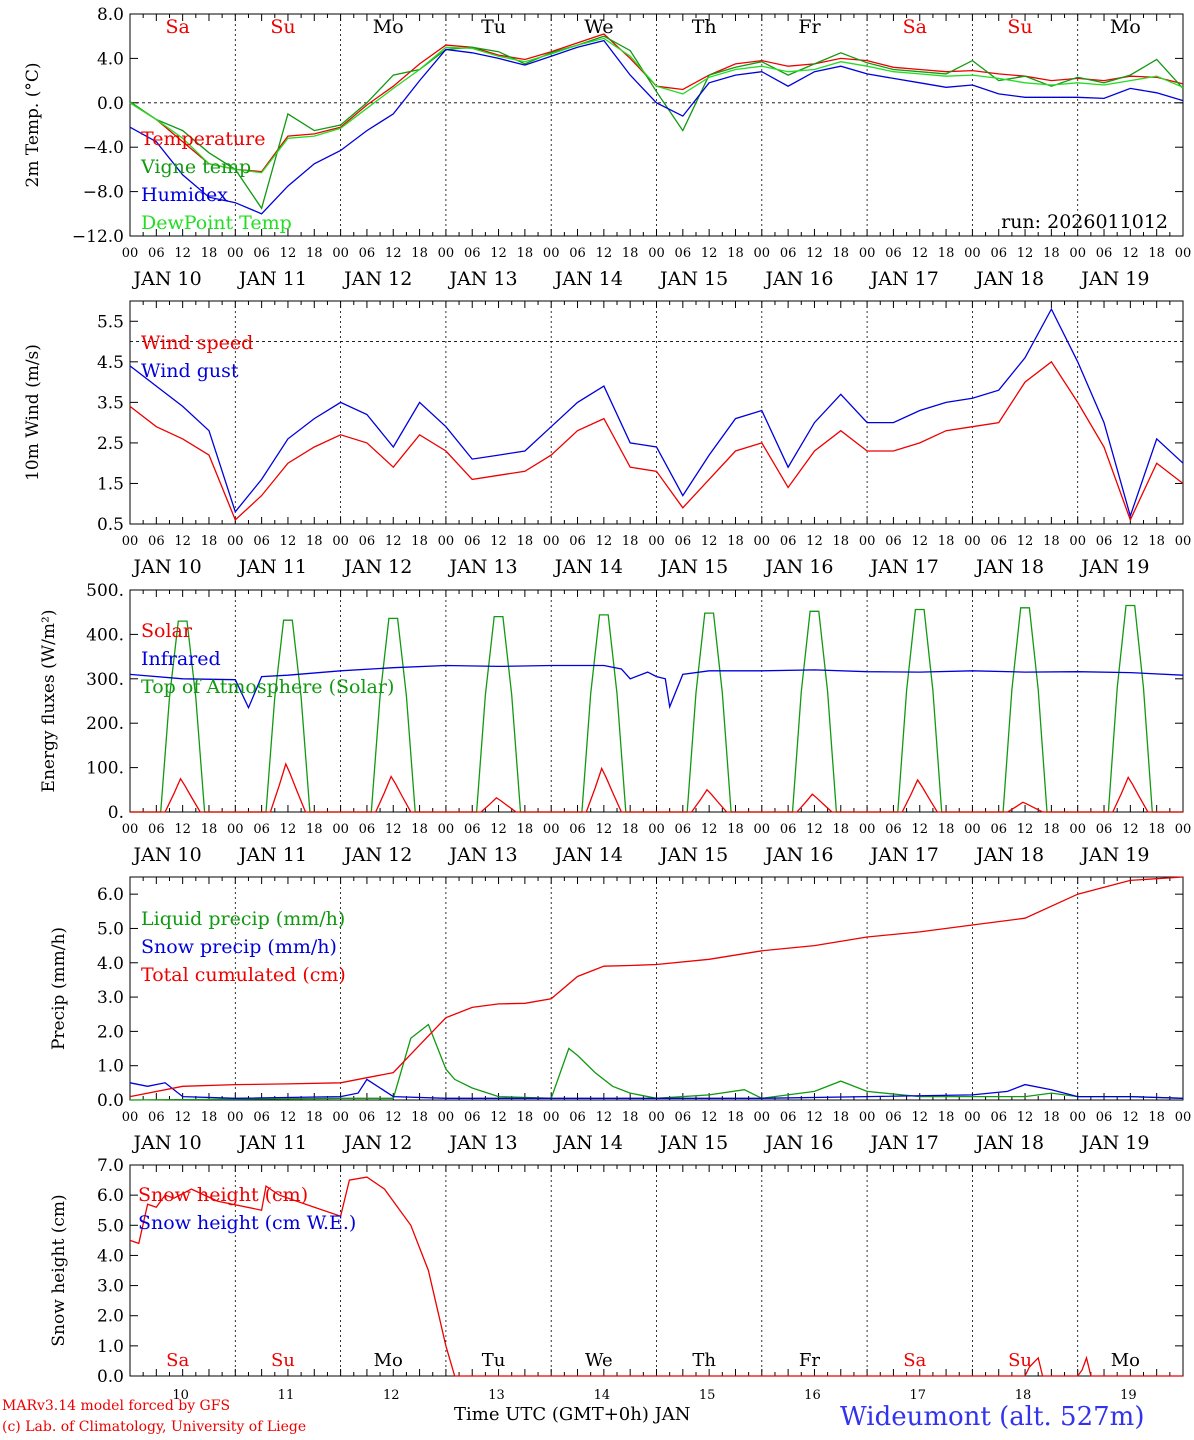 Image resolution: width=1194 pixels, height=1440 pixels. Describe the element at coordinates (33, 124) in the screenshot. I see `y-axis-title: 2m Temp. (°C)` at that location.